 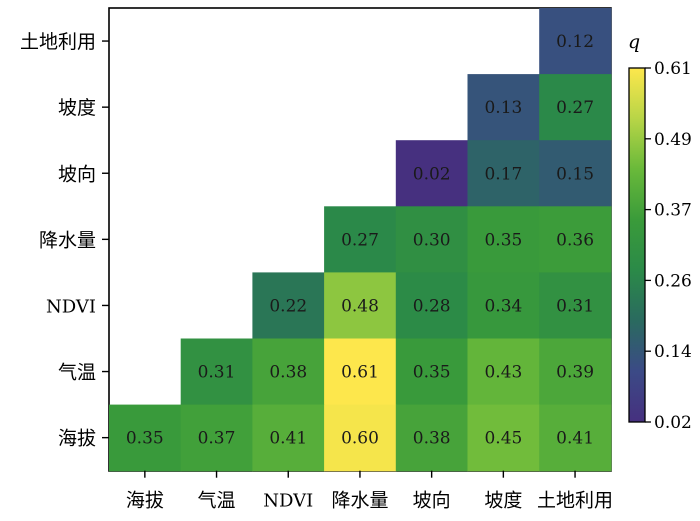 I want to click on cell-value-label: 0.22, so click(x=288, y=306).